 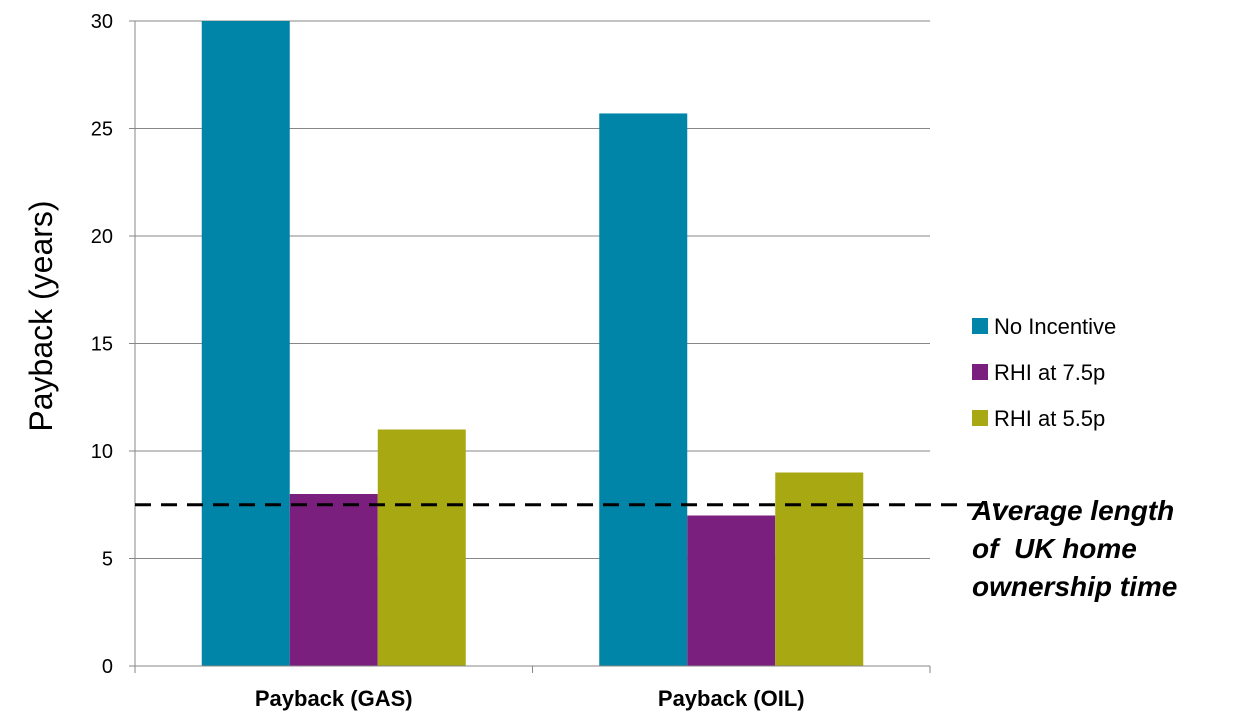 What do you see at coordinates (102, 452) in the screenshot?
I see `y-tick-label: 10` at bounding box center [102, 452].